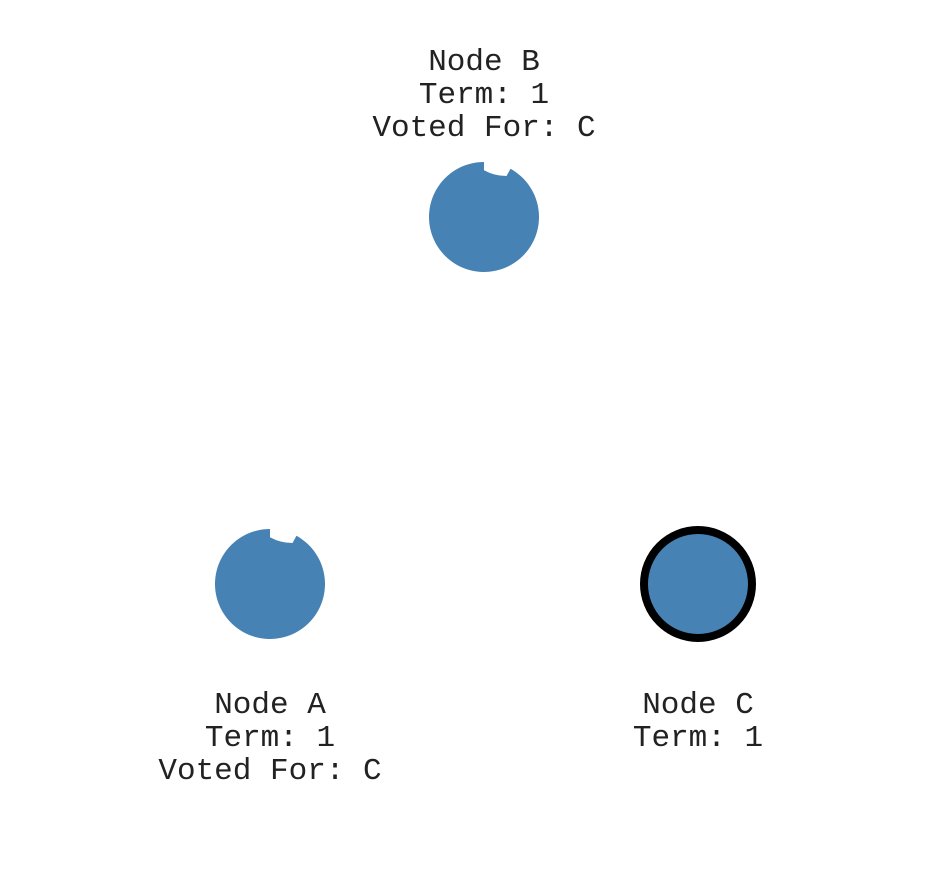 The image size is (938, 886). I want to click on node-a-name: Node A, so click(270, 705).